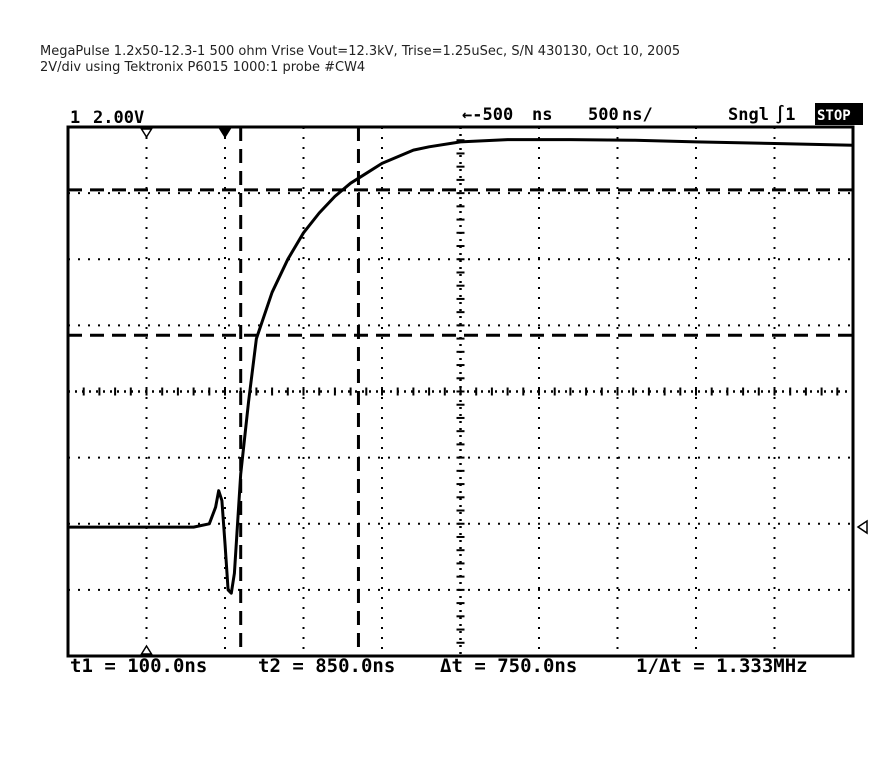  Describe the element at coordinates (603, 115) in the screenshot. I see `time-per-div: 500` at that location.